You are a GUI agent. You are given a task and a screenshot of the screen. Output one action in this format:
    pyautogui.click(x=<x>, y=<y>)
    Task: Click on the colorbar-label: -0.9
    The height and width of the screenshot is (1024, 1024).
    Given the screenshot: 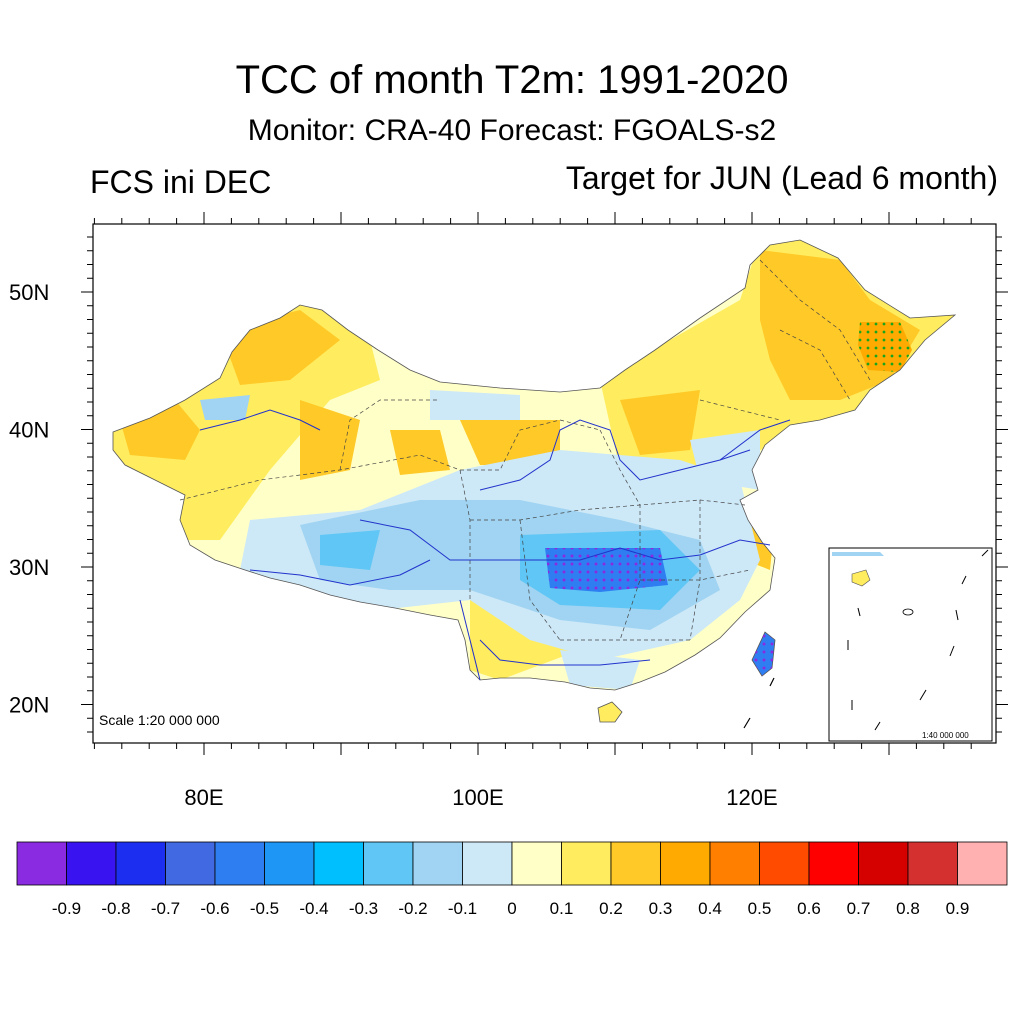 What is the action you would take?
    pyautogui.click(x=66, y=908)
    